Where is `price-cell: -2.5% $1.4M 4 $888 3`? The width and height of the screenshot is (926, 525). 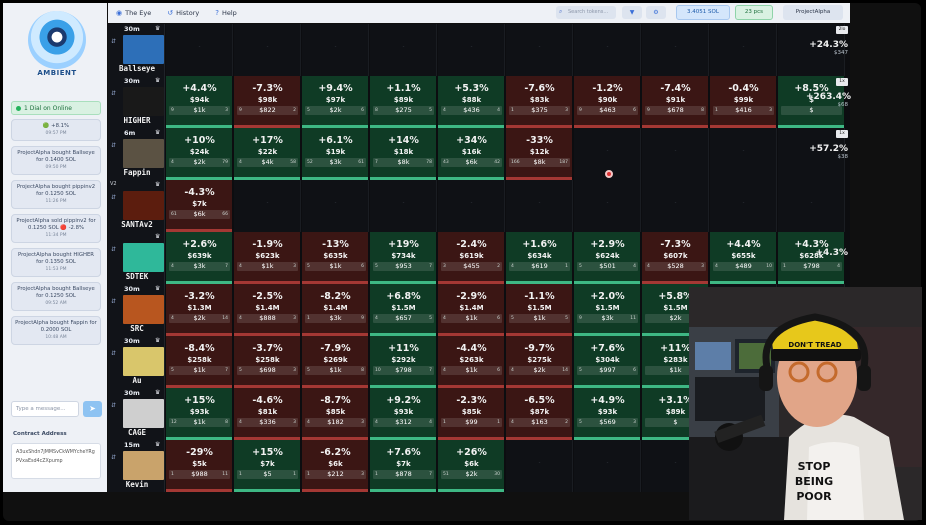 price-cell: -2.5% $1.4M 4 $888 3 is located at coordinates (267, 310).